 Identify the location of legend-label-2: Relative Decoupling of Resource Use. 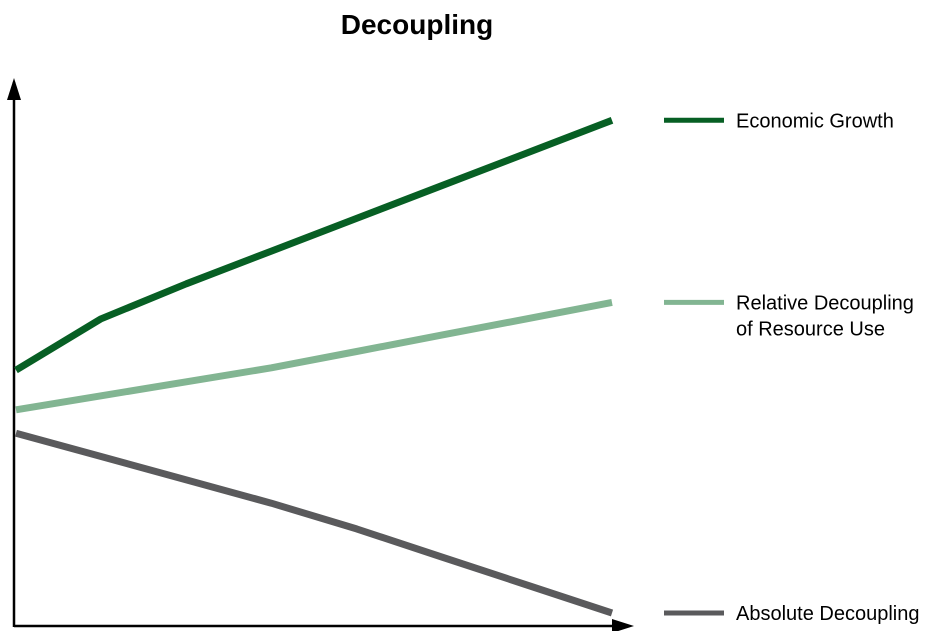
(825, 316).